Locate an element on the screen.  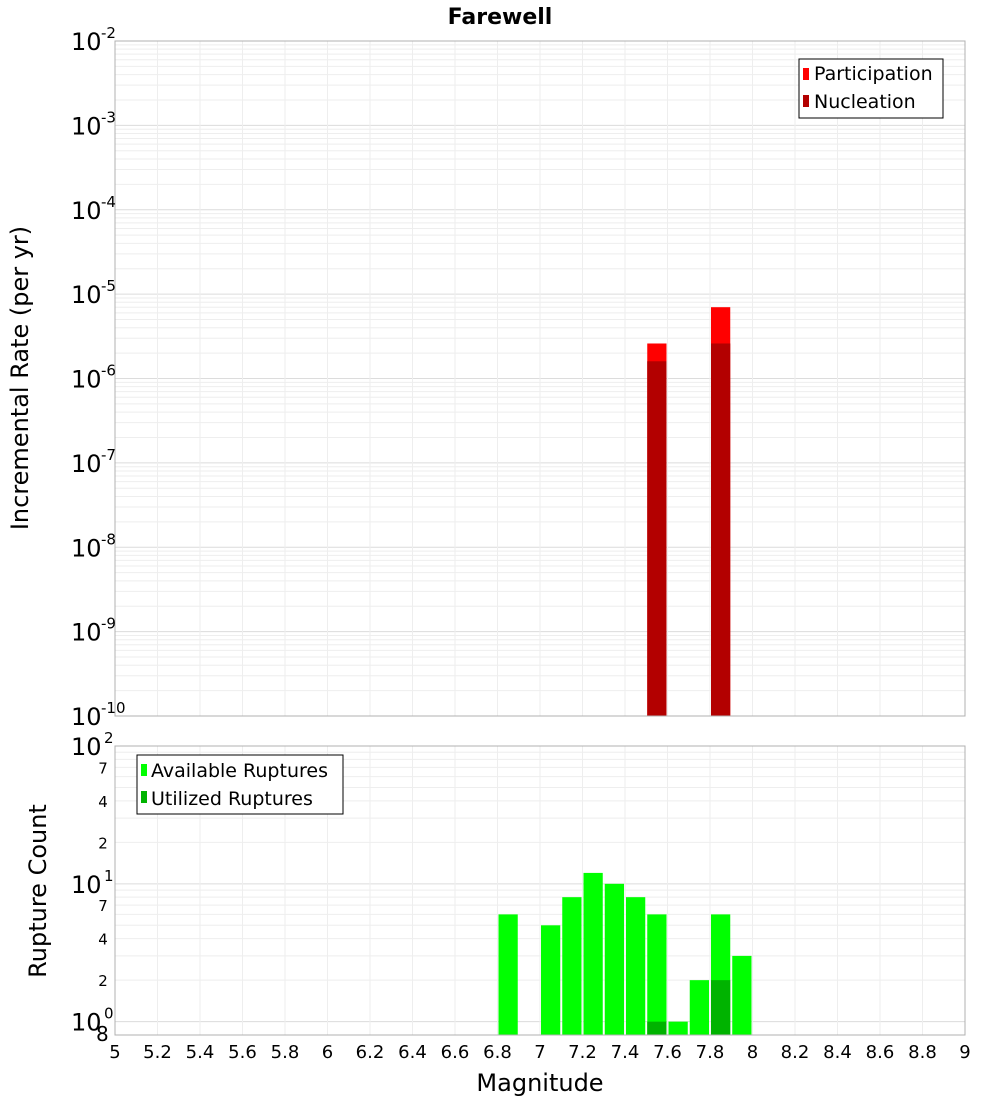
x-tick-label: 7.8 is located at coordinates (710, 1052).